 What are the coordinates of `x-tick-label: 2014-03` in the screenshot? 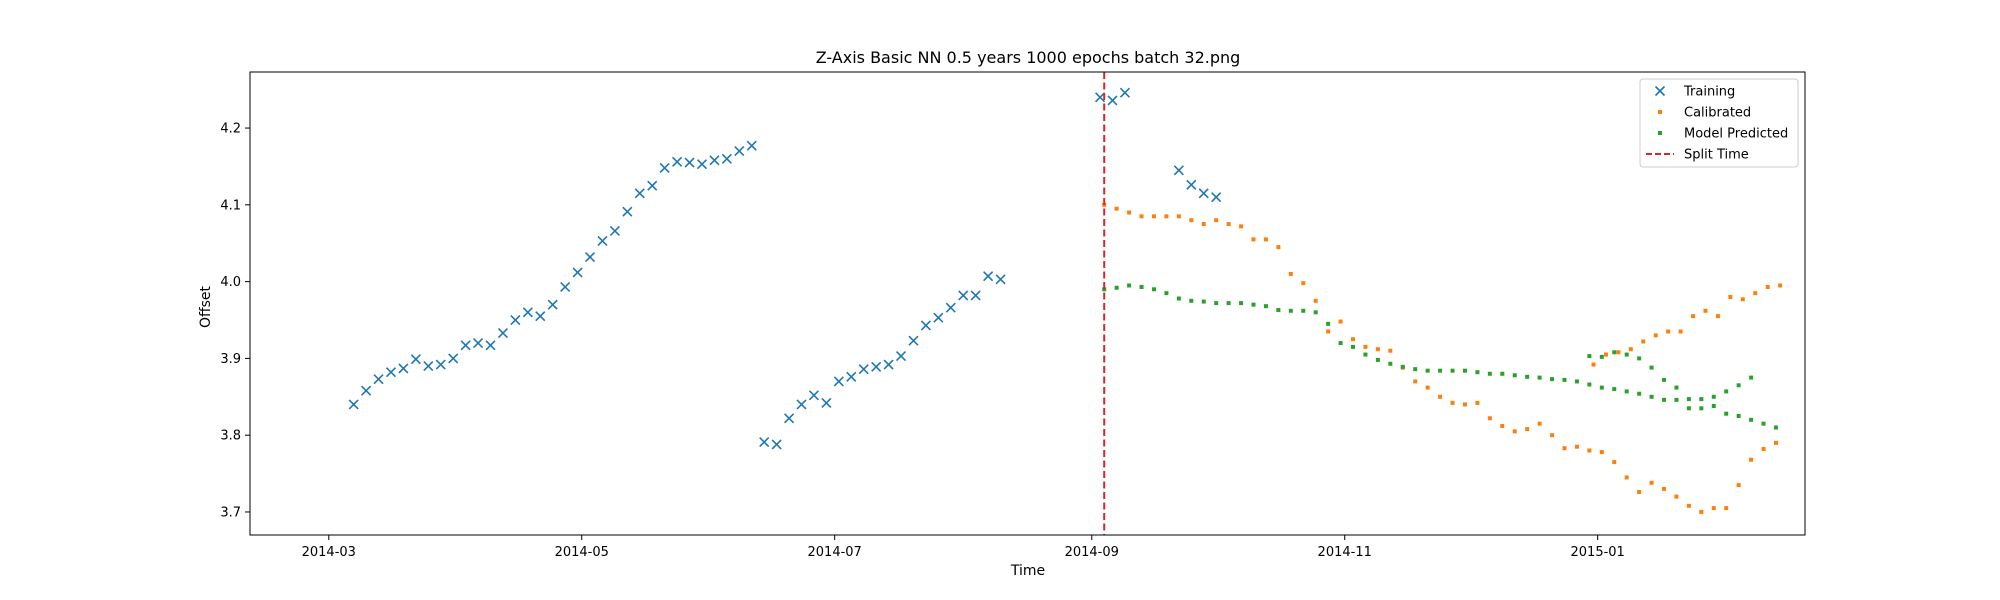 It's located at (329, 552).